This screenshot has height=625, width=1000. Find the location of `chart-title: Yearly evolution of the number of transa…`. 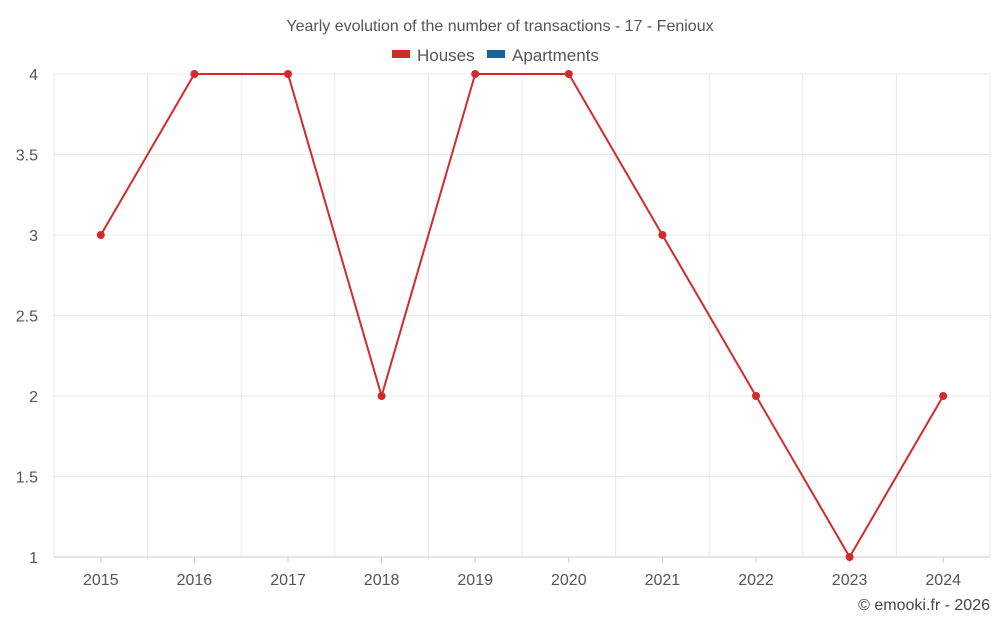

chart-title: Yearly evolution of the number of transa… is located at coordinates (499, 26).